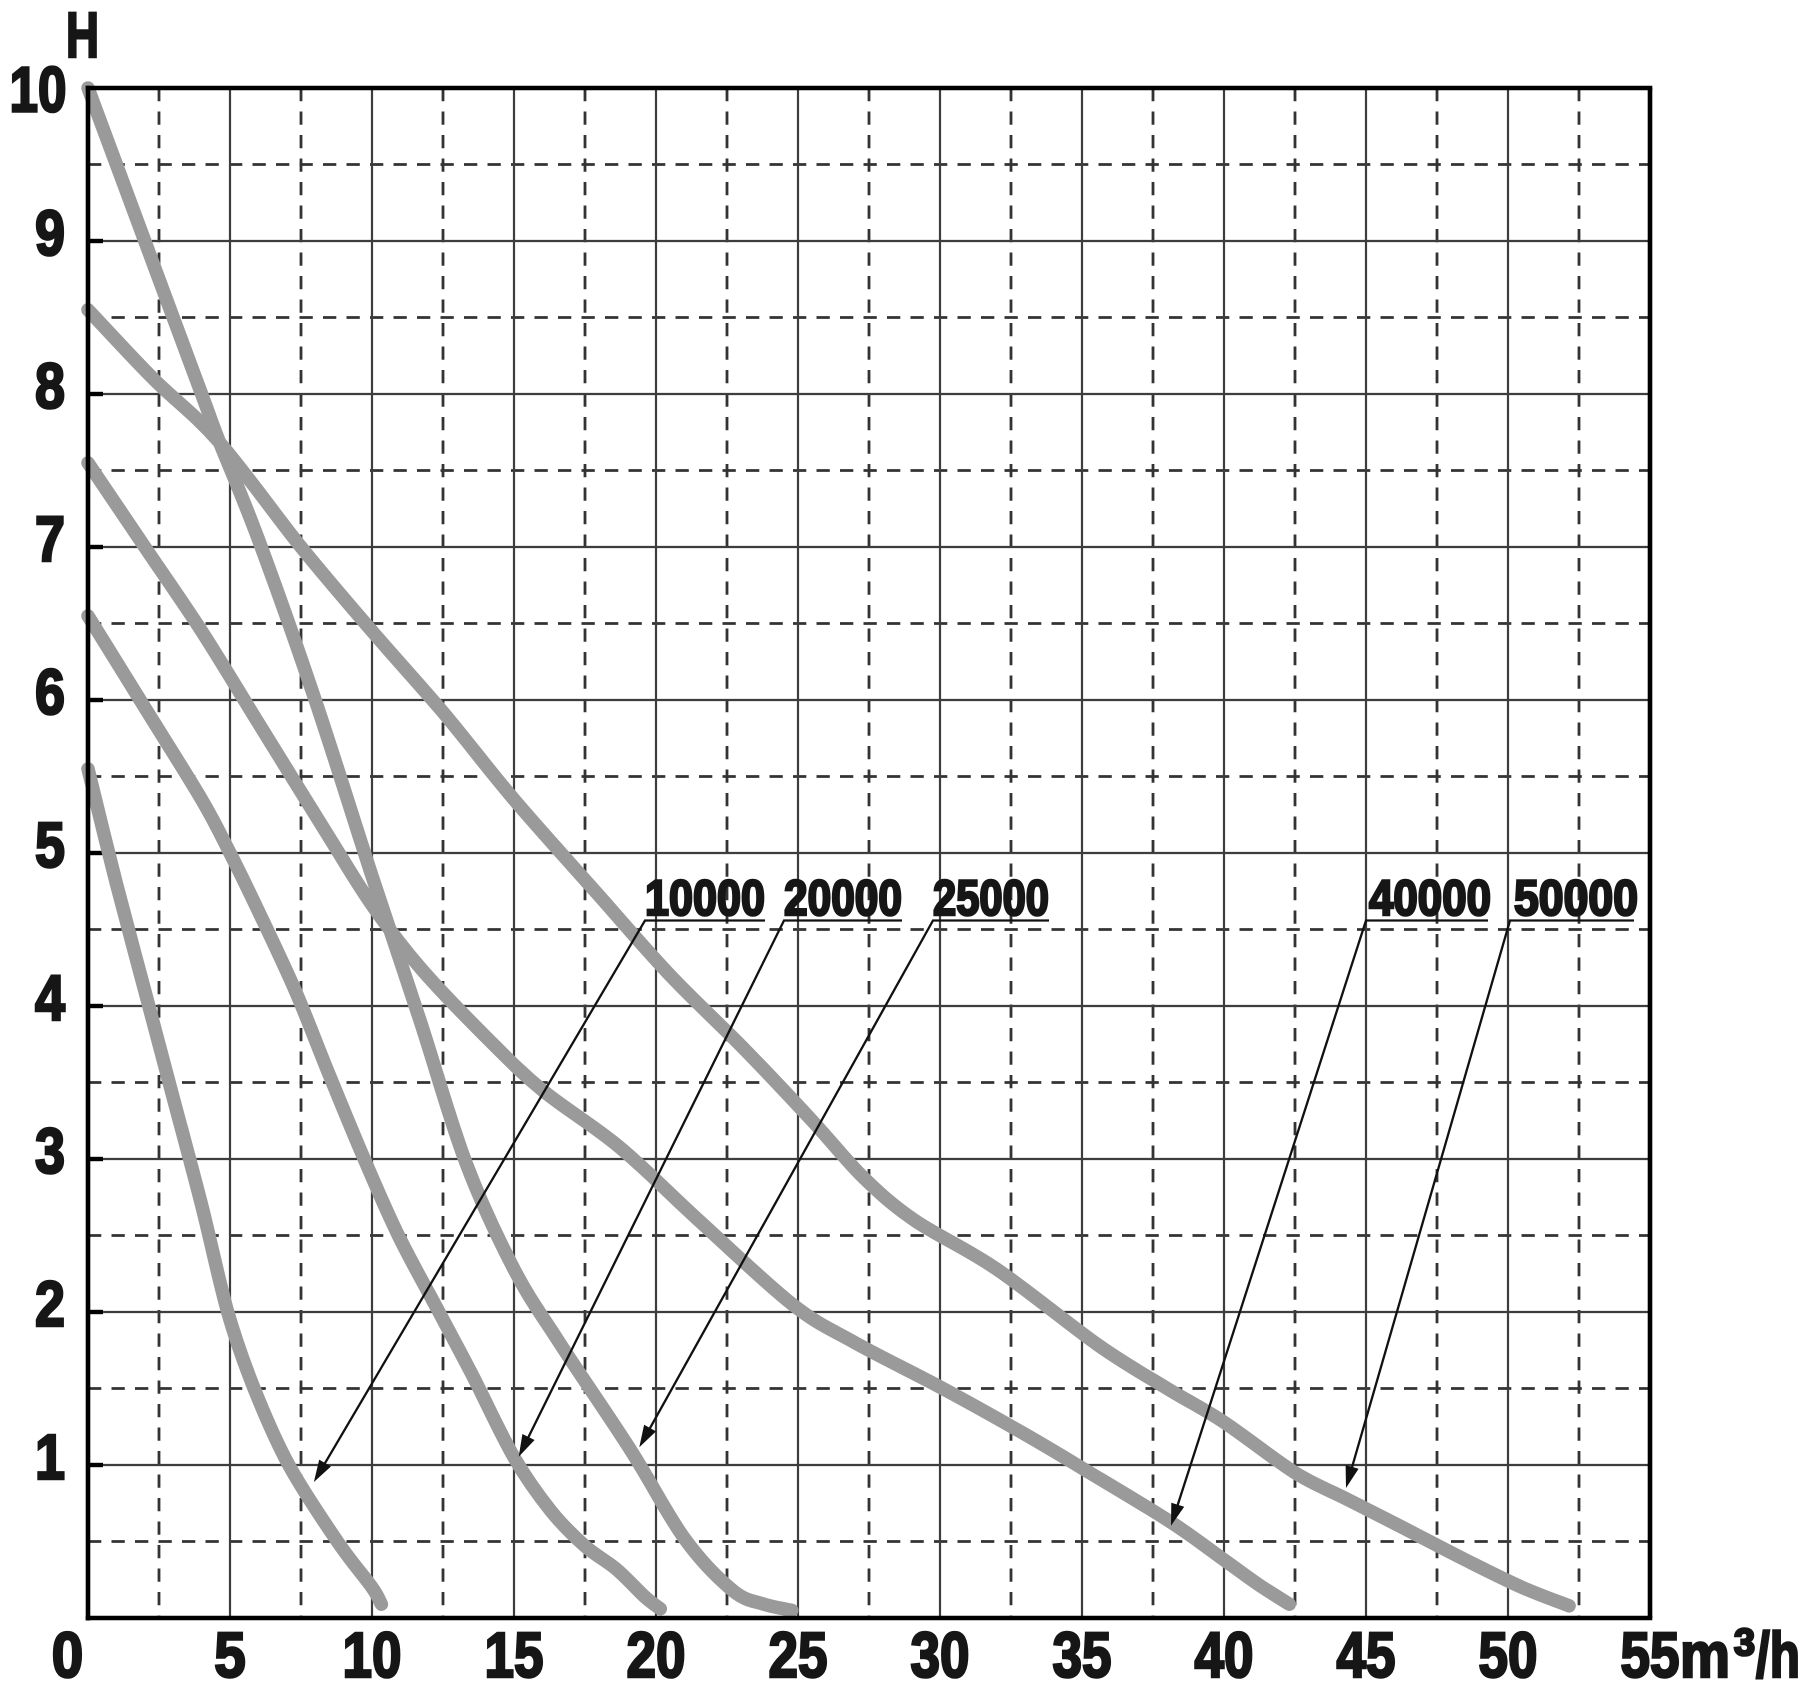  What do you see at coordinates (50, 692) in the screenshot?
I see `svg-text: 6` at bounding box center [50, 692].